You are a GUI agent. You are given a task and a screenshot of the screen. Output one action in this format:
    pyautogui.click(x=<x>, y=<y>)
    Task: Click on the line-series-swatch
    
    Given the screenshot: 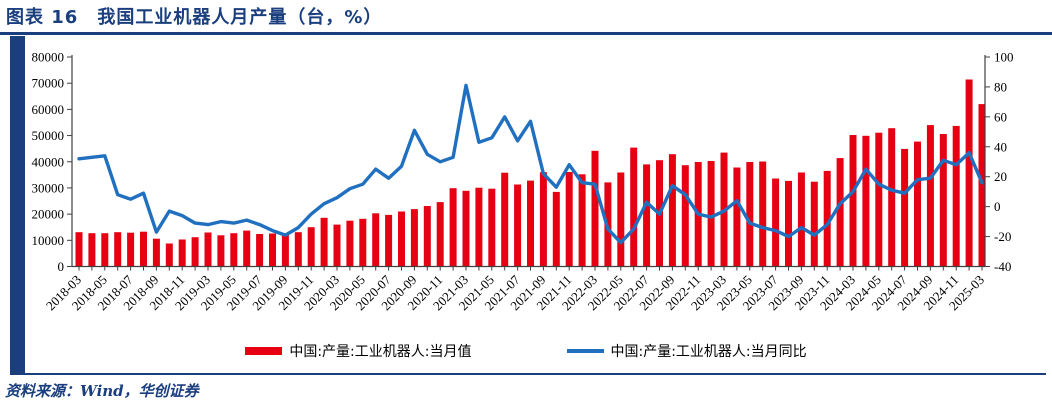 What is the action you would take?
    pyautogui.click(x=585, y=351)
    